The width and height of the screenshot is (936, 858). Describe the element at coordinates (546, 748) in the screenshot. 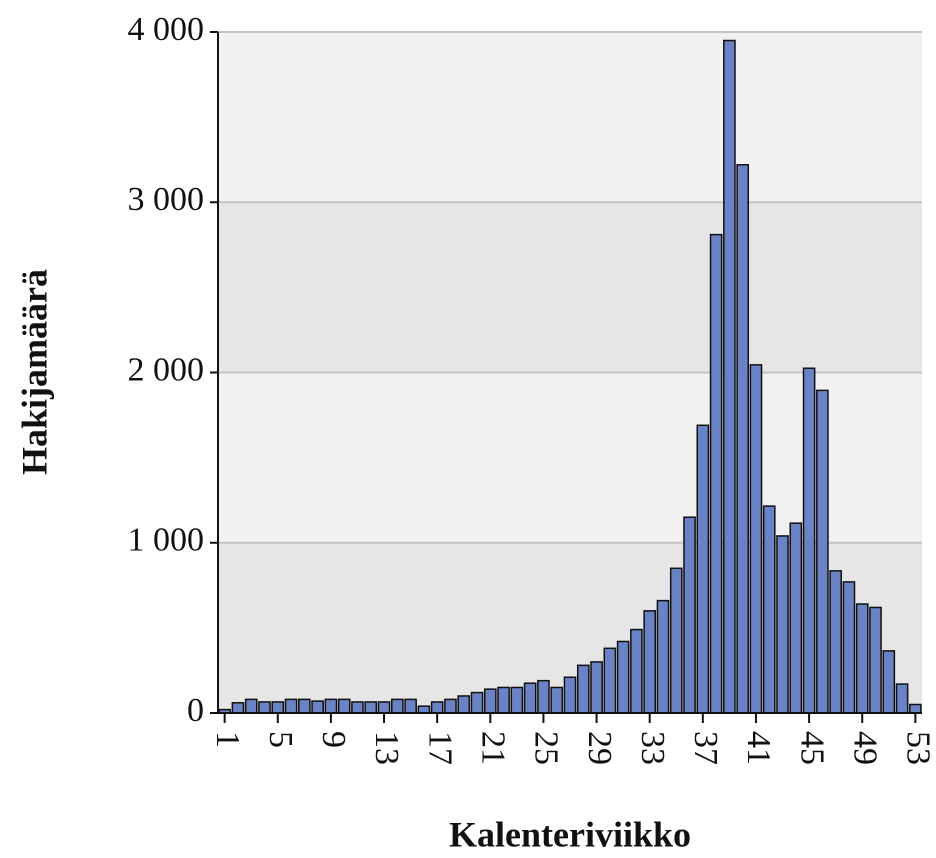

I see `x-tick-label: 25` at that location.